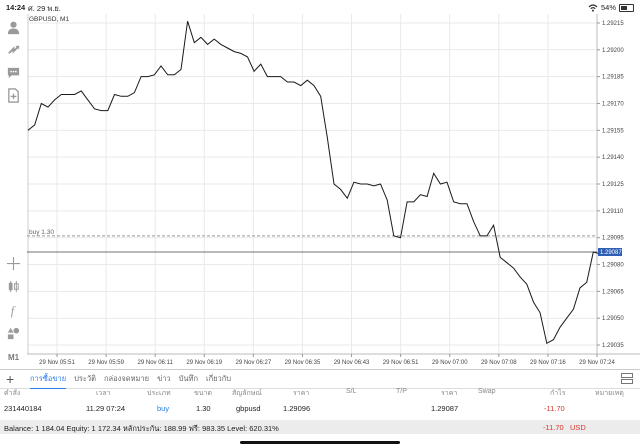 The height and width of the screenshot is (447, 640). What do you see at coordinates (127, 378) in the screenshot?
I see `tab-mailbox: กล่องจดหมาย` at bounding box center [127, 378].